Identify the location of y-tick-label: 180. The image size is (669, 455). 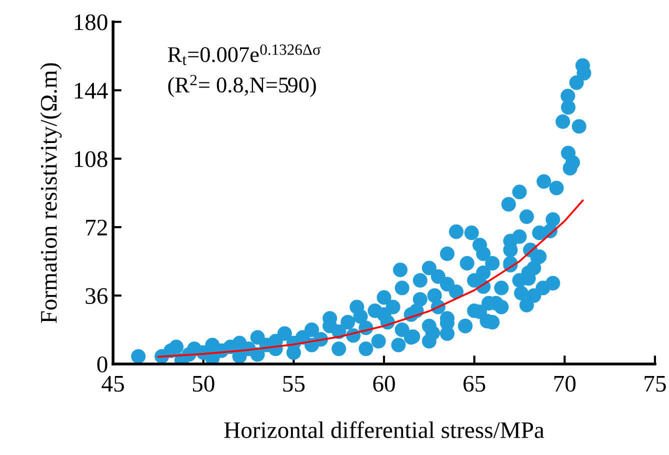
(91, 22).